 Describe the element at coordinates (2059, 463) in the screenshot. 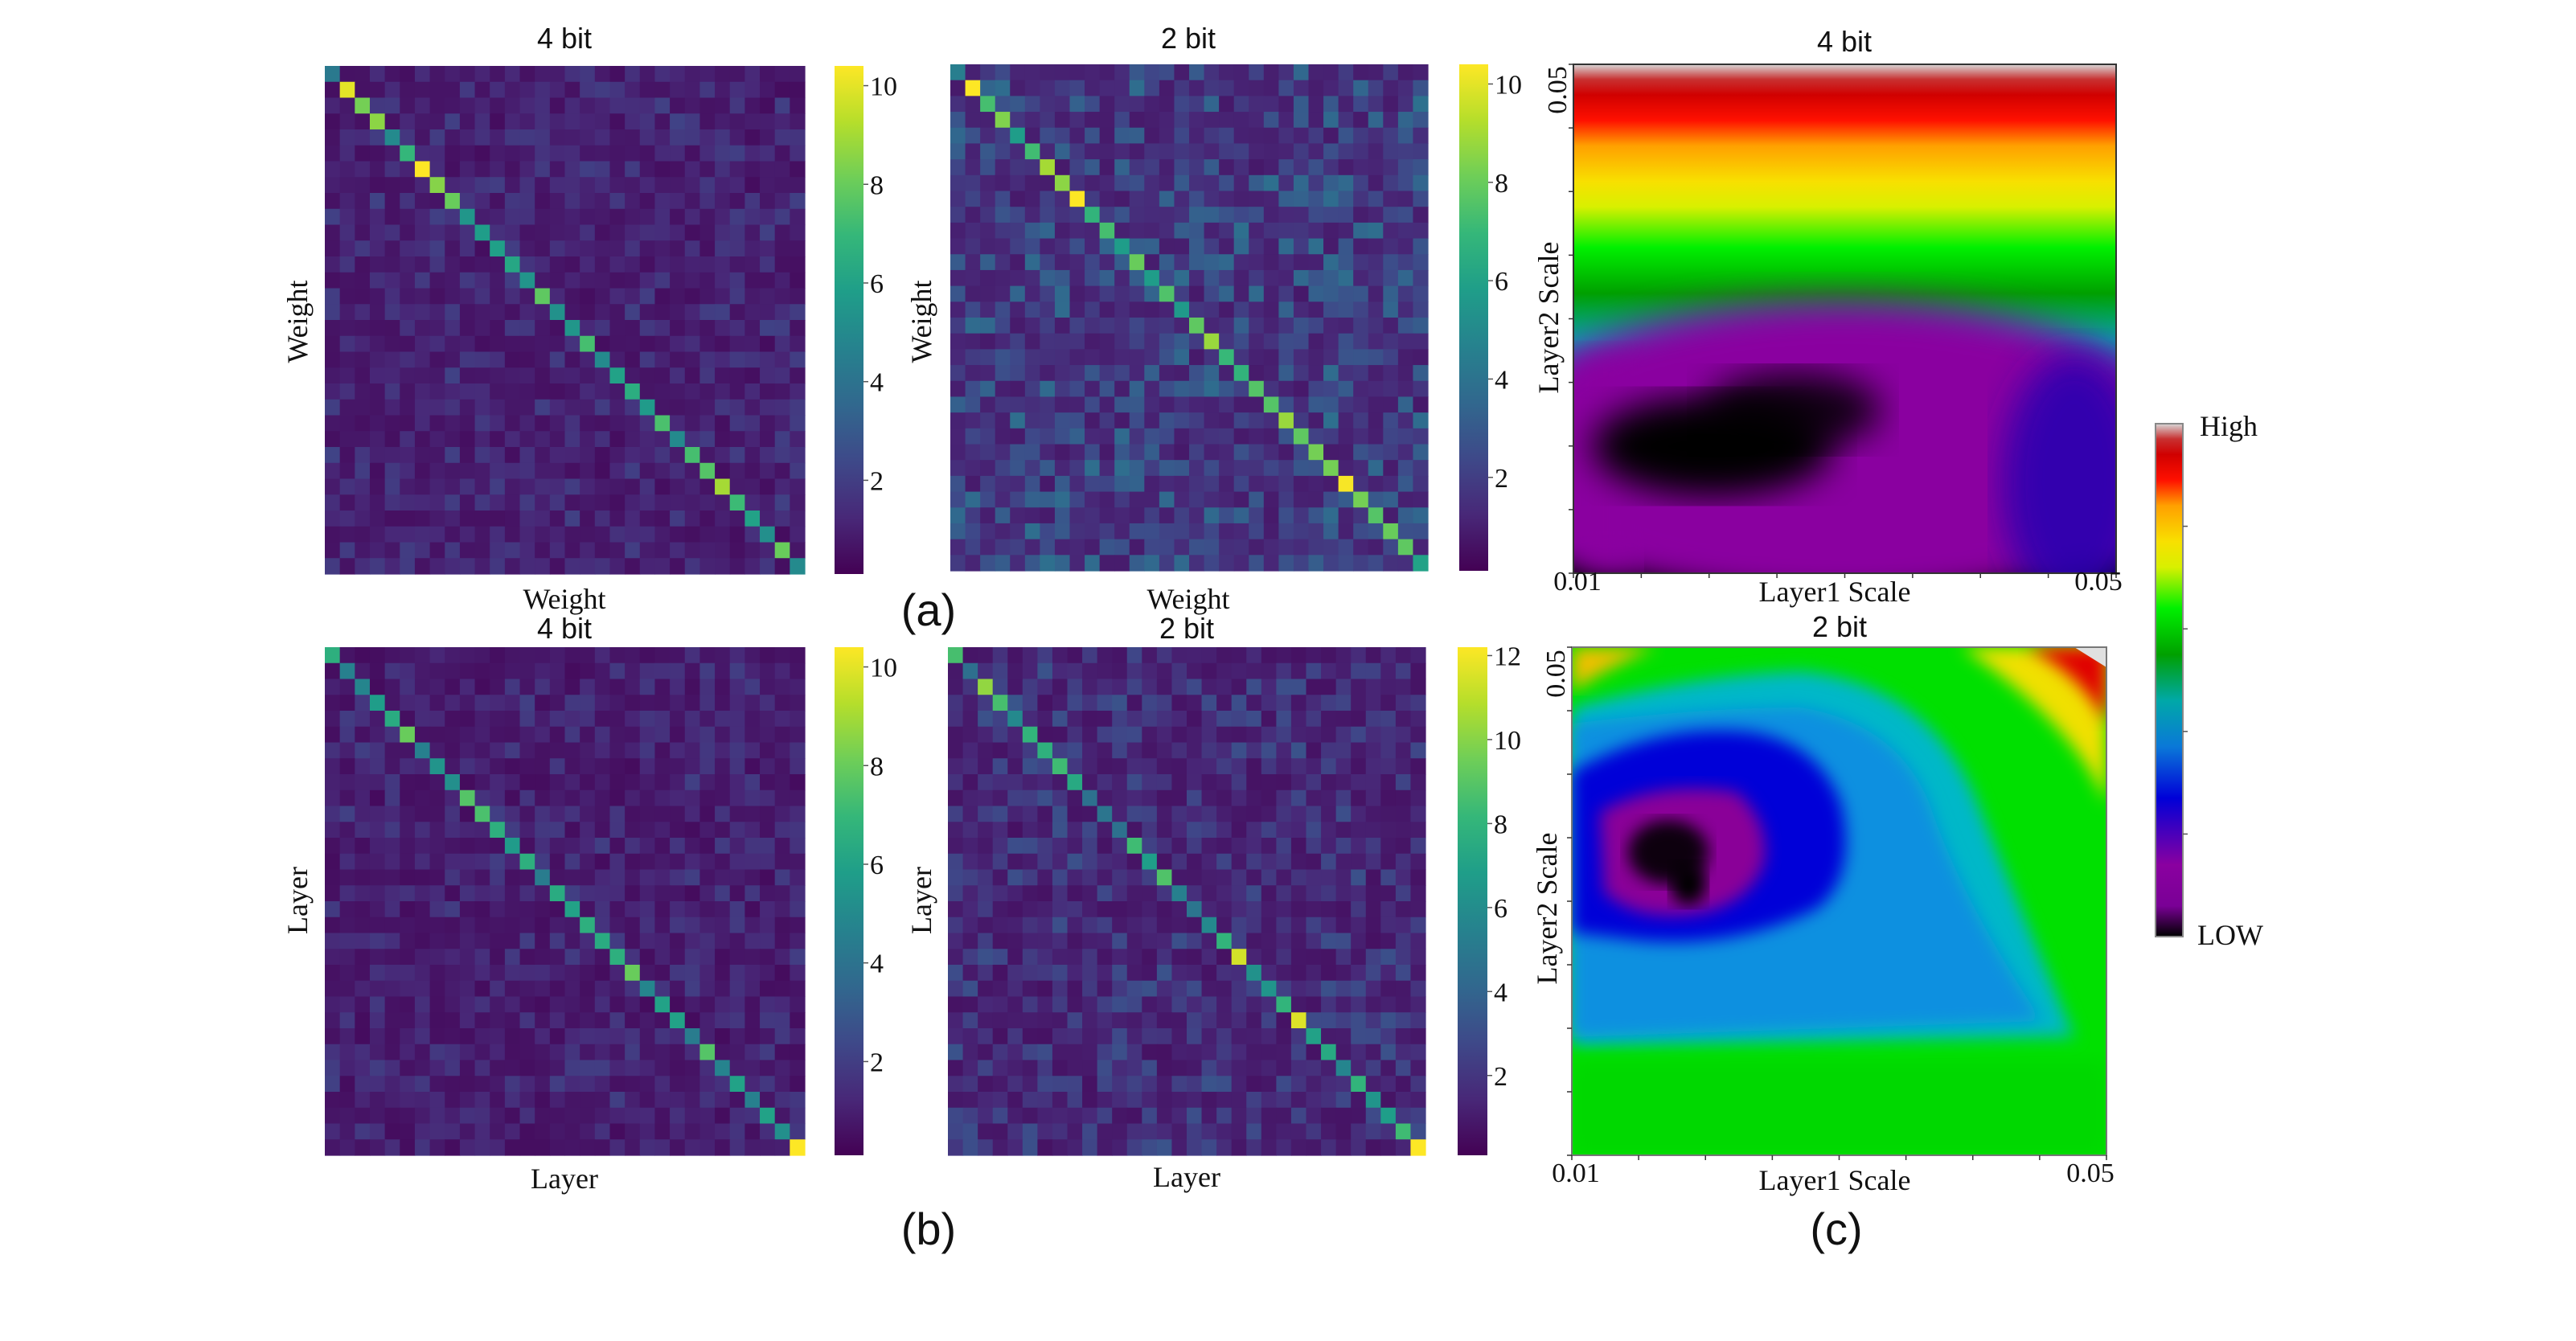

I see `blue-edge-region` at that location.